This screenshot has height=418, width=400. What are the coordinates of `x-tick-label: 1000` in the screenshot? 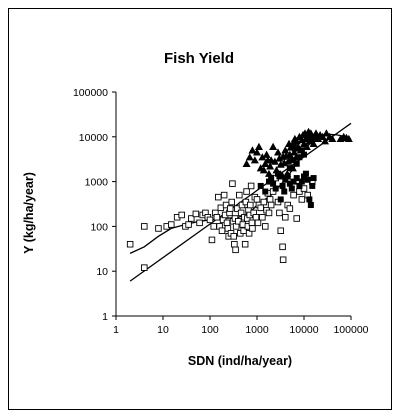 It's located at (257, 330).